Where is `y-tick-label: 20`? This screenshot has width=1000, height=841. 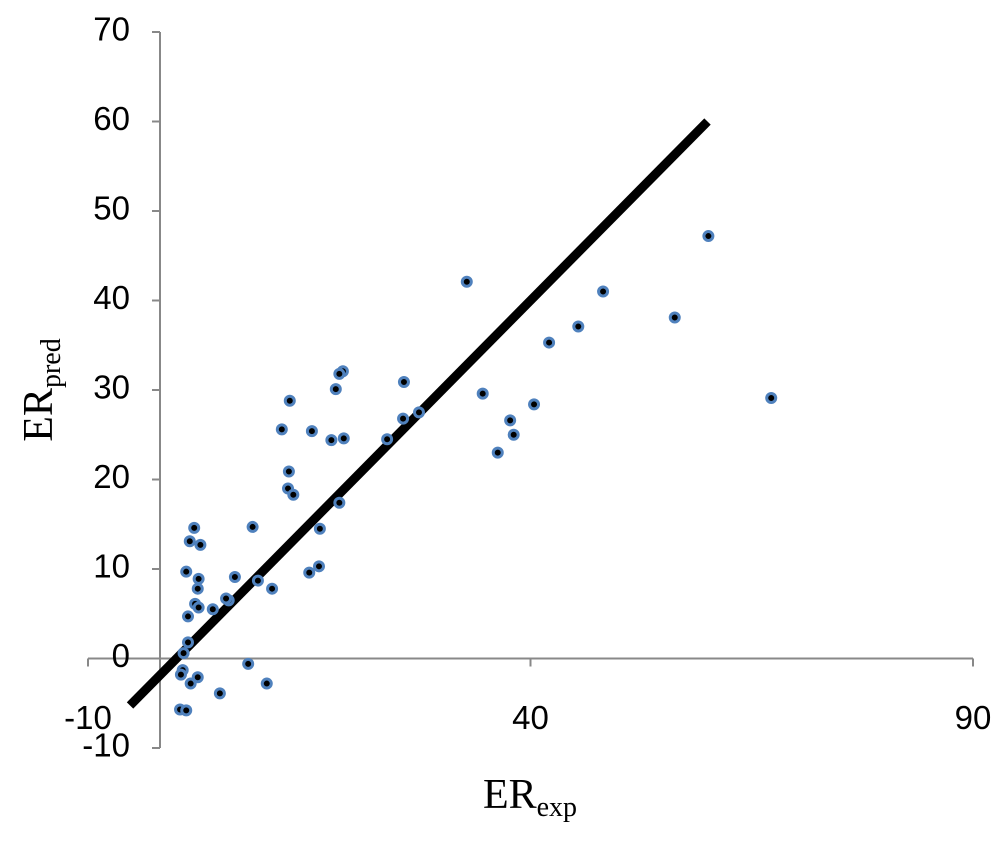
y-tick-label: 20 is located at coordinates (111, 476).